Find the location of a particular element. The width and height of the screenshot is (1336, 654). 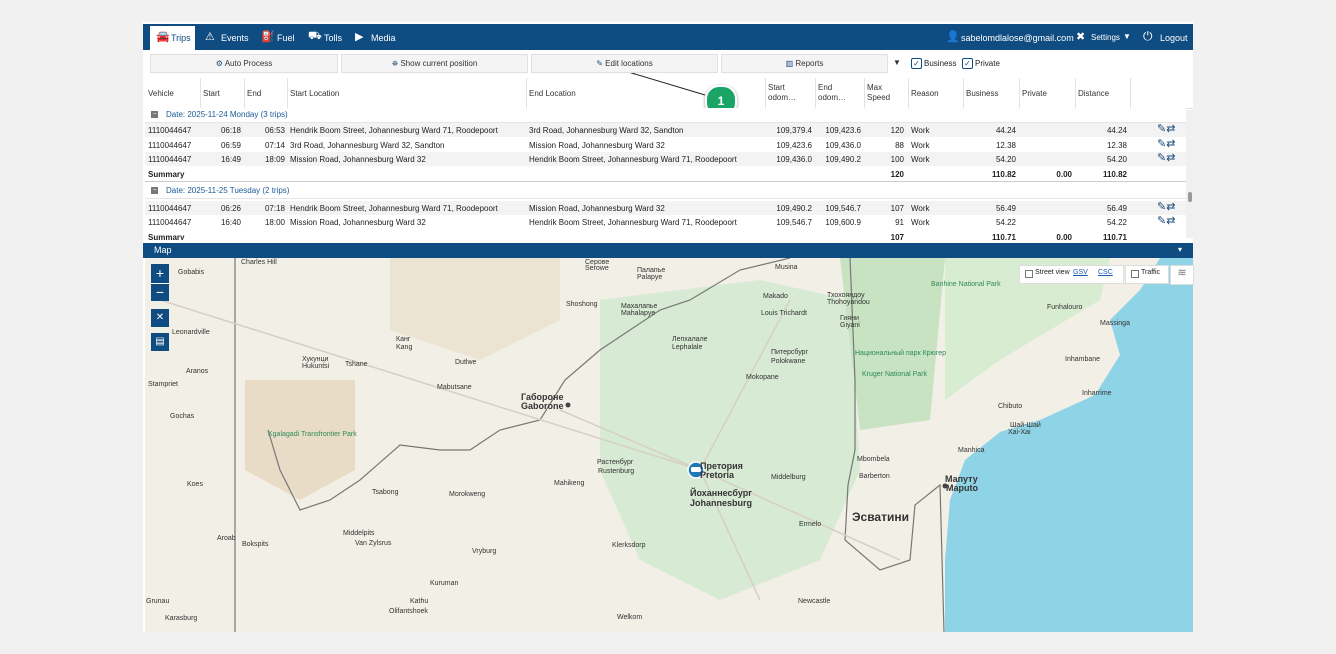

nav-tab: Media is located at coordinates (383, 38).